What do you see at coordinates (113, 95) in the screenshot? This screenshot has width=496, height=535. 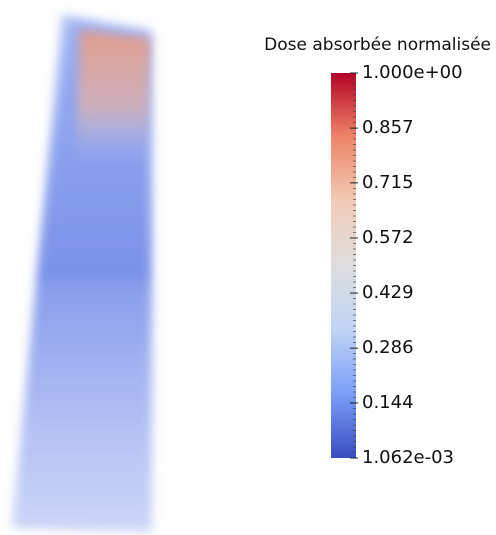 I see `hot-region` at bounding box center [113, 95].